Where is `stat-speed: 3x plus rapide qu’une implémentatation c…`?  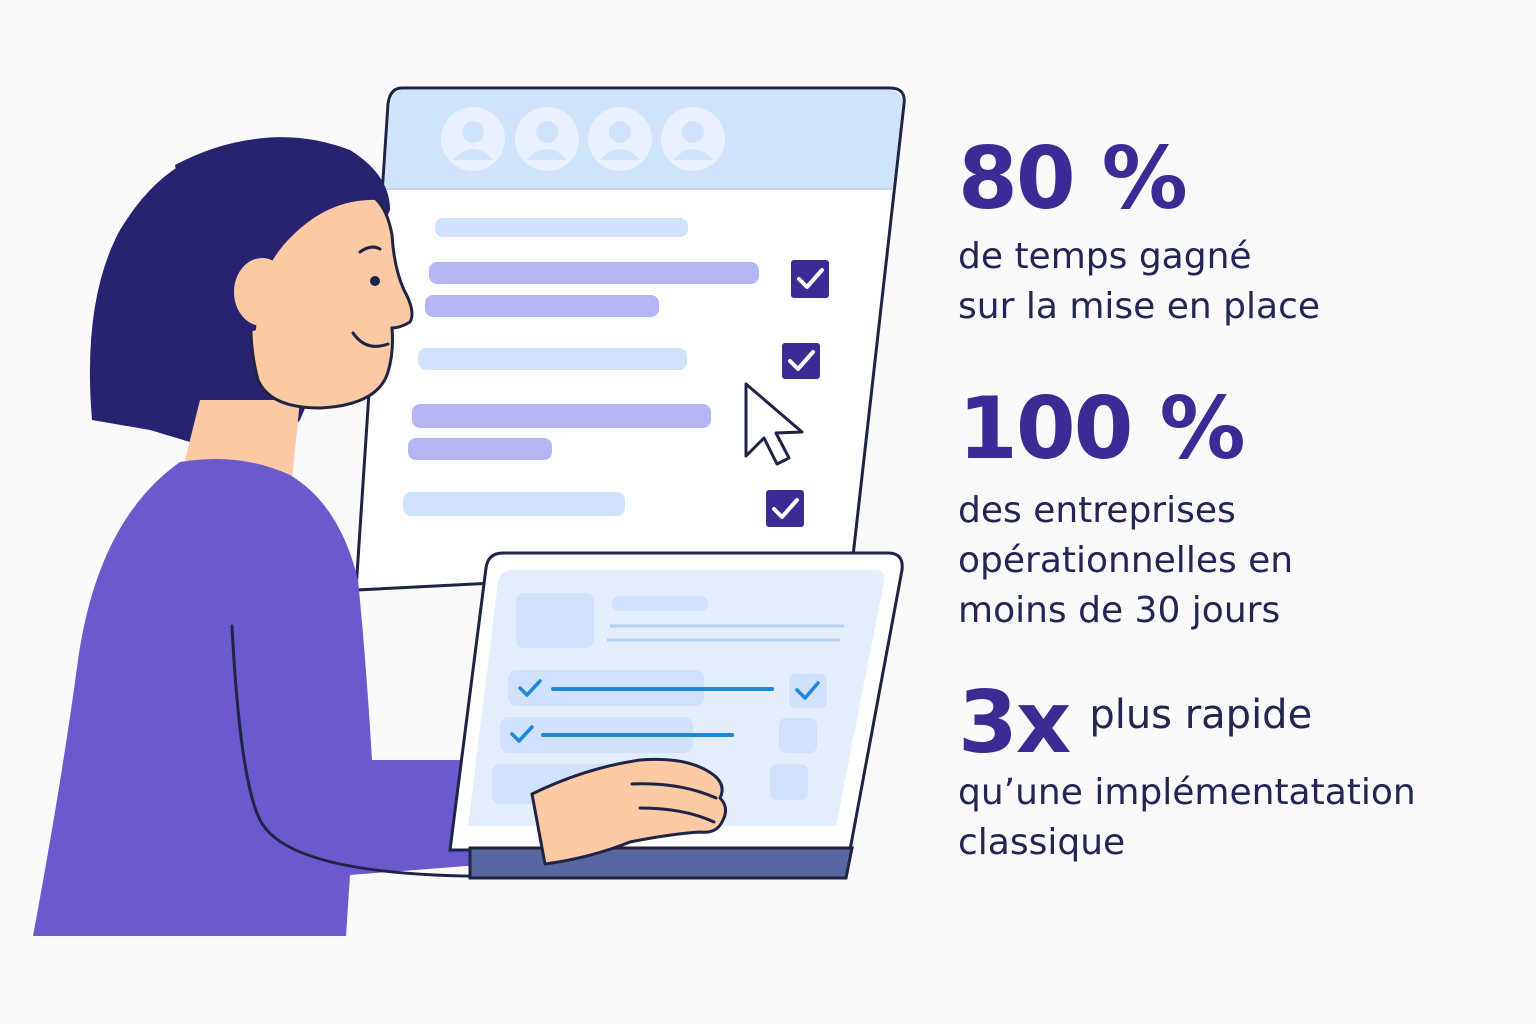 stat-speed: 3x plus rapide qu’une implémentatation c… is located at coordinates (1187, 774).